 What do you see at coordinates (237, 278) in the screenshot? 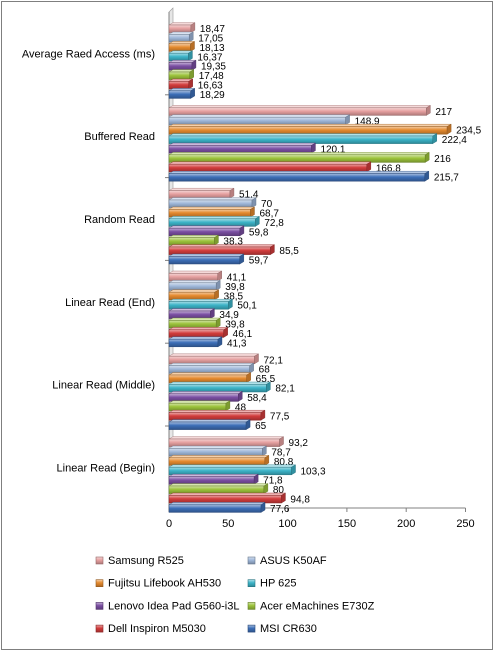
I see `data-label: 41,1` at bounding box center [237, 278].